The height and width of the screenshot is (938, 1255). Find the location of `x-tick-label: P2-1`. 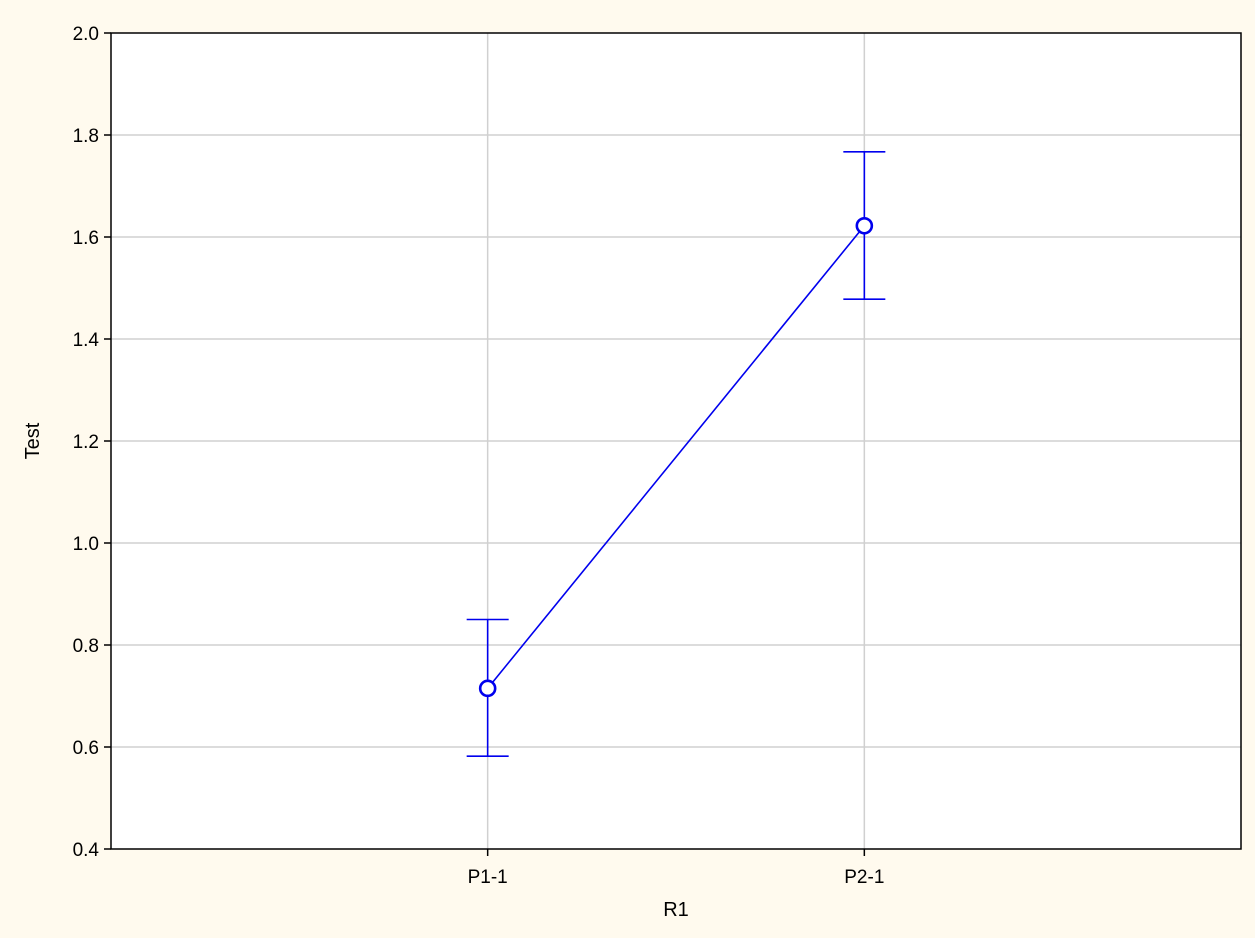

x-tick-label: P2-1 is located at coordinates (864, 877).